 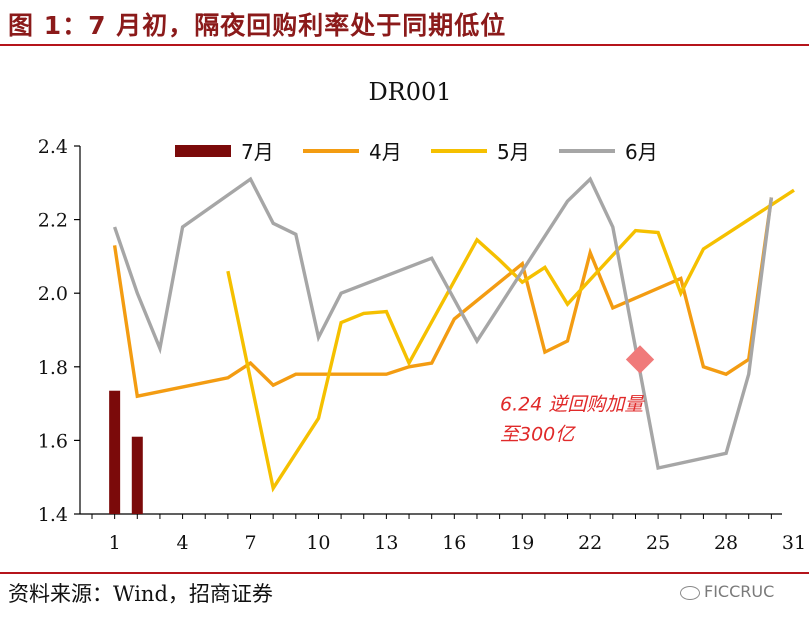 I want to click on x-tick-label: 22, so click(x=590, y=543).